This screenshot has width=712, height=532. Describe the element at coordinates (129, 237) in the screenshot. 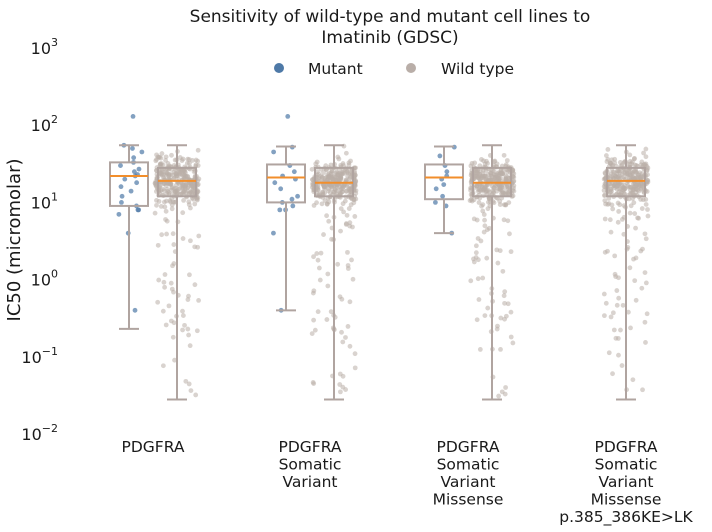

I see `mutant-box` at that location.